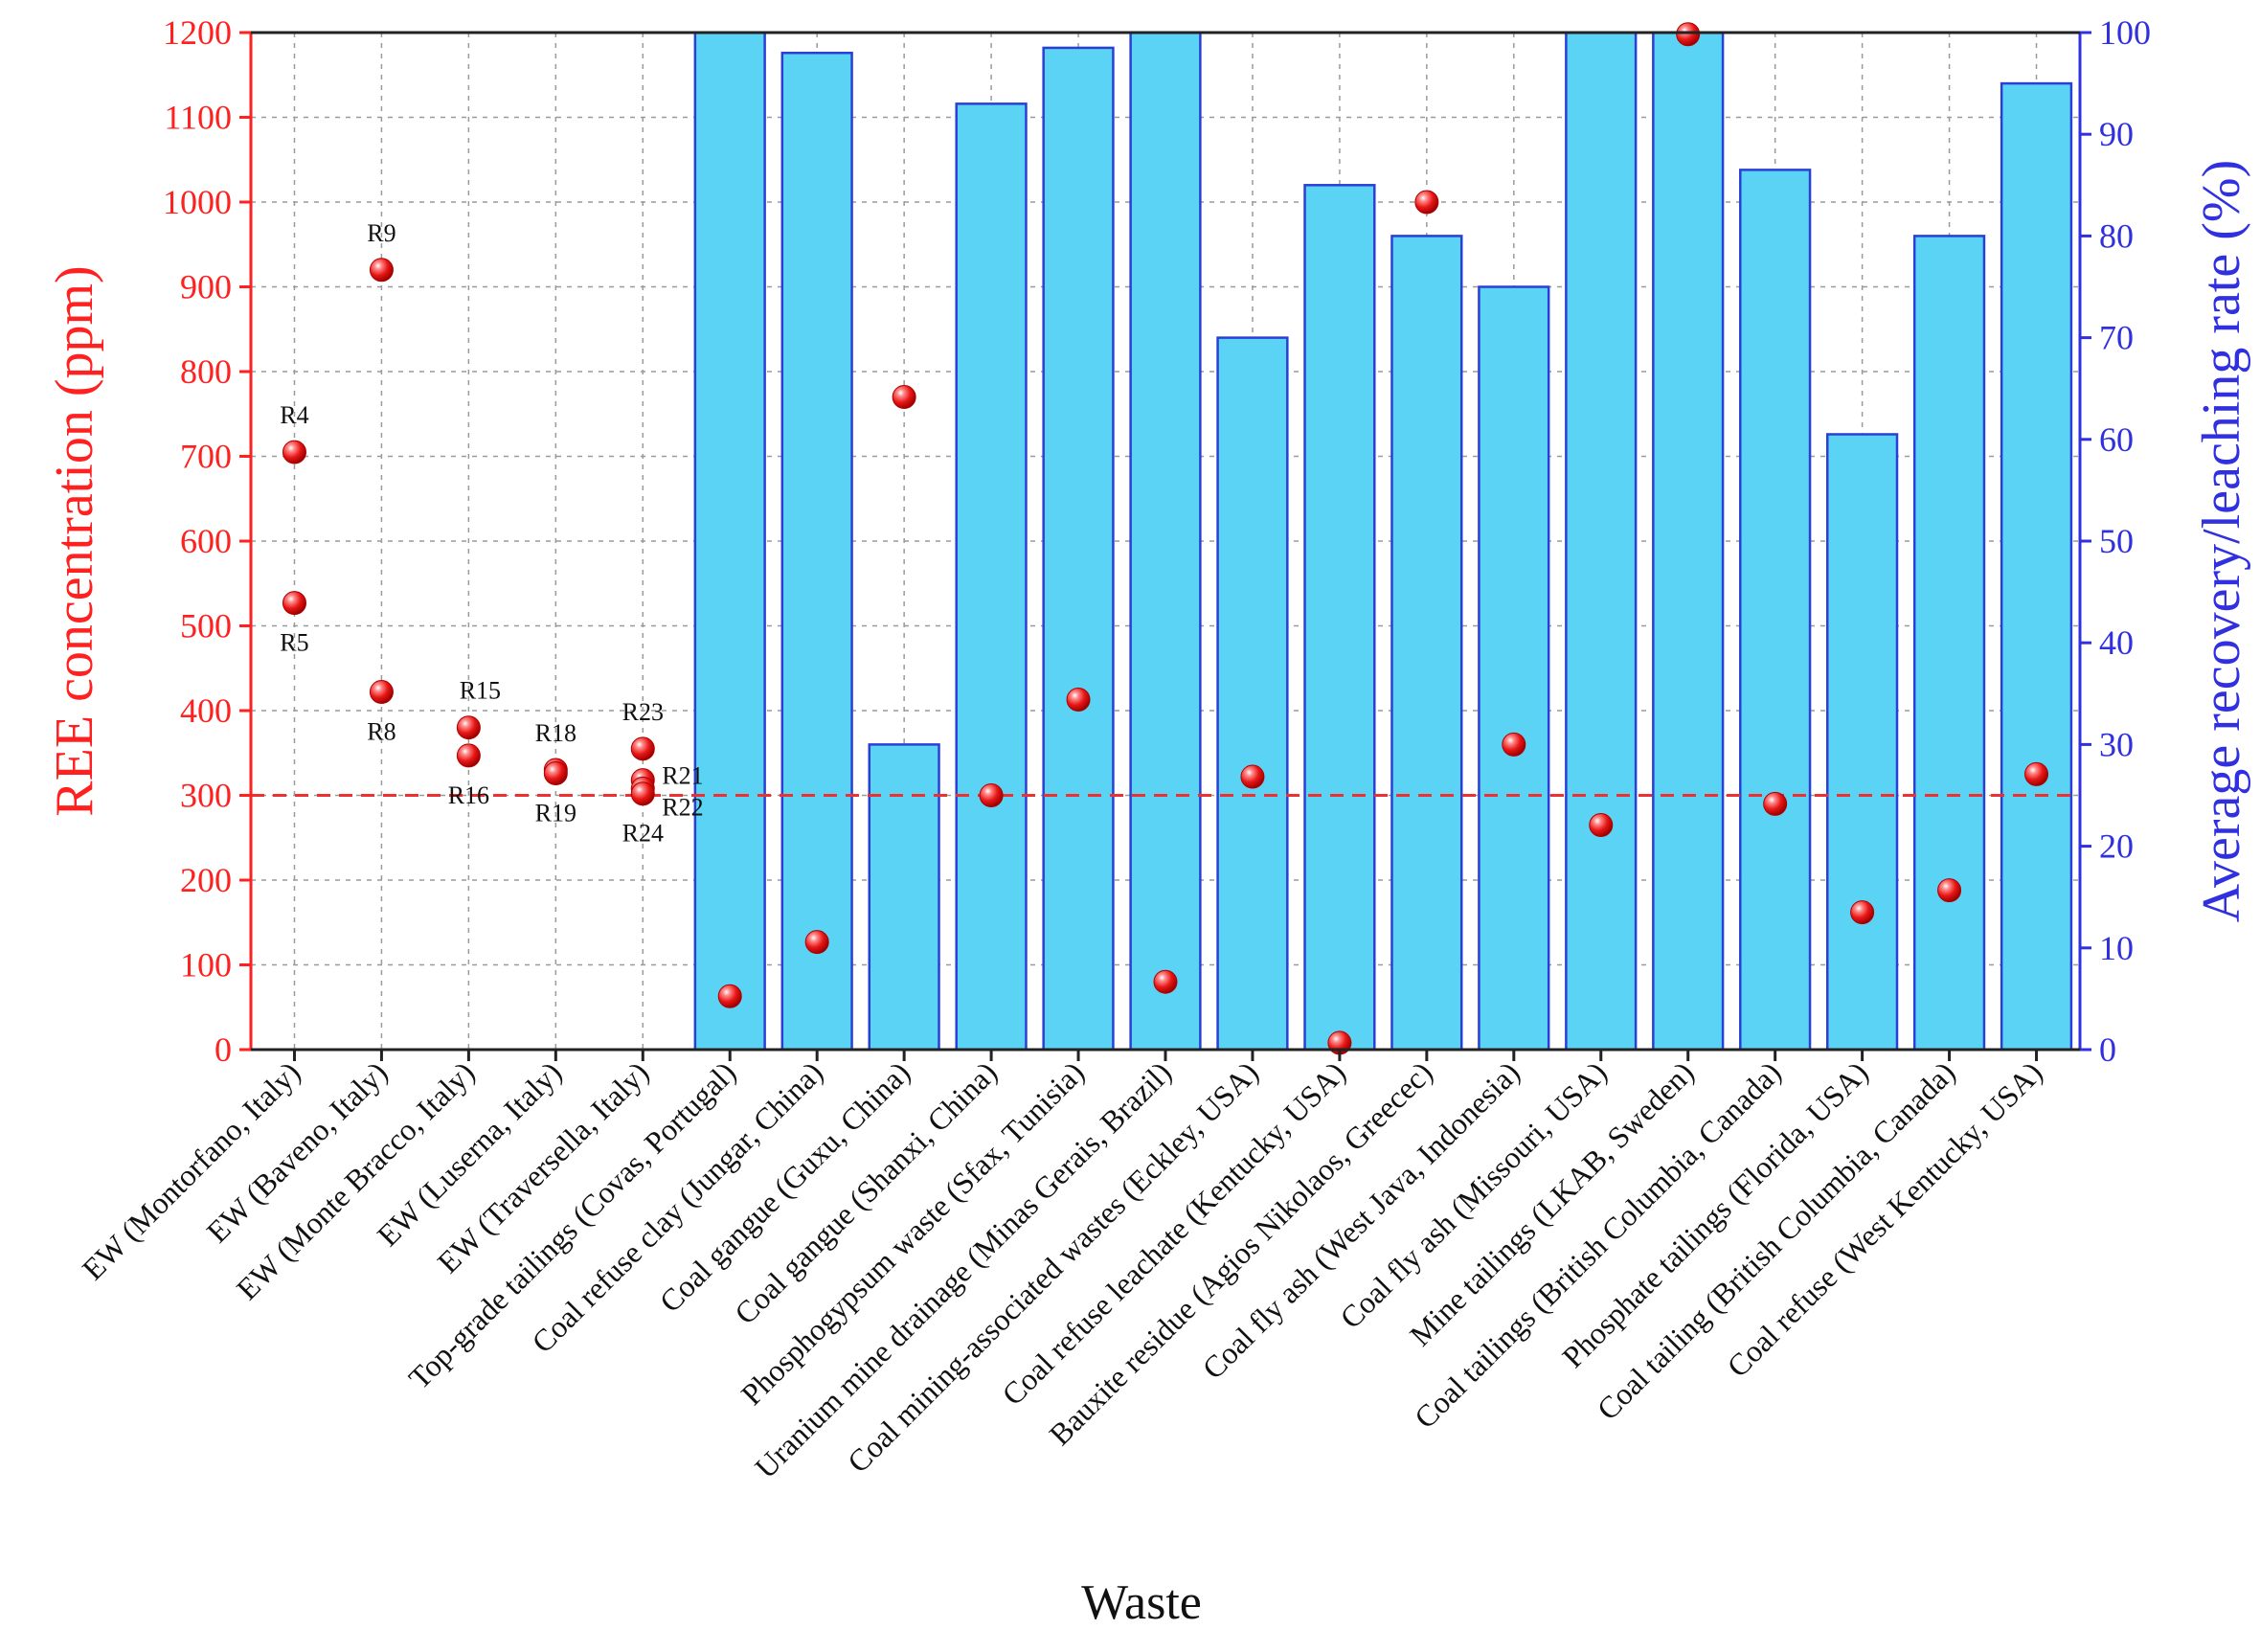  What do you see at coordinates (2117, 338) in the screenshot?
I see `right-tick-label: 70` at bounding box center [2117, 338].